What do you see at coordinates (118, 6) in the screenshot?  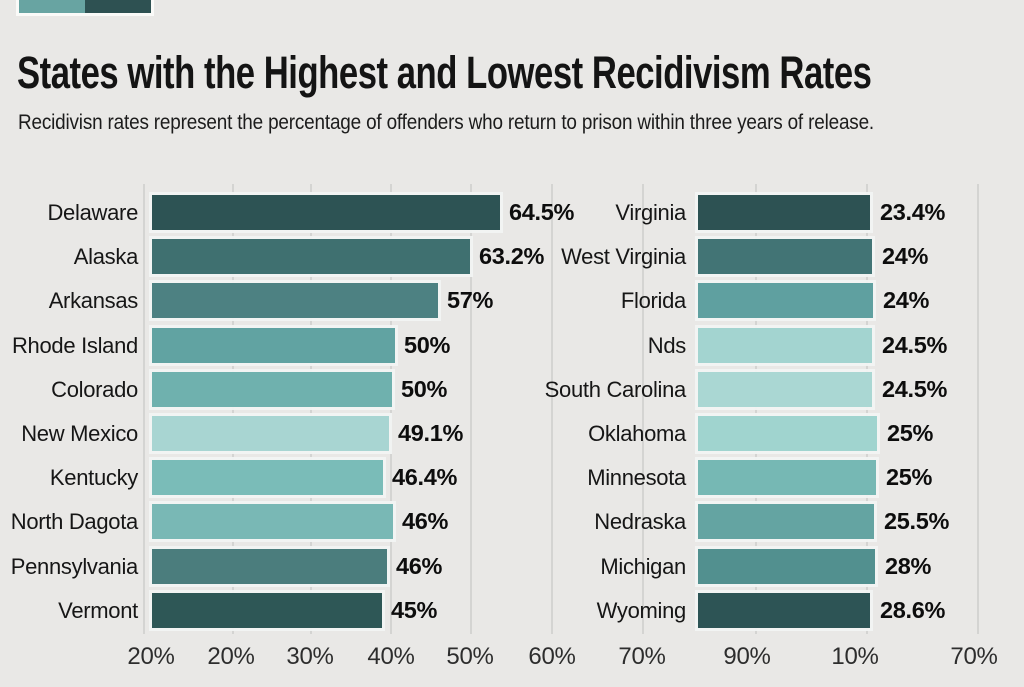 I see `legend-swatch-dark-teal` at bounding box center [118, 6].